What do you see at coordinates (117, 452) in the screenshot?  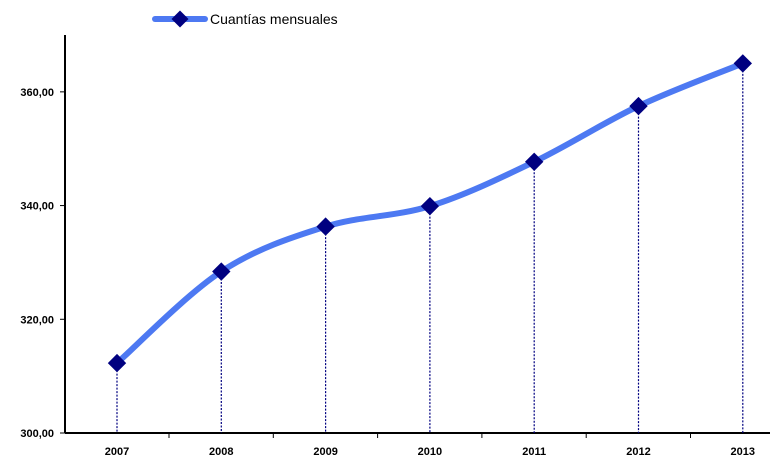 I see `x-tick-label: 2007` at bounding box center [117, 452].